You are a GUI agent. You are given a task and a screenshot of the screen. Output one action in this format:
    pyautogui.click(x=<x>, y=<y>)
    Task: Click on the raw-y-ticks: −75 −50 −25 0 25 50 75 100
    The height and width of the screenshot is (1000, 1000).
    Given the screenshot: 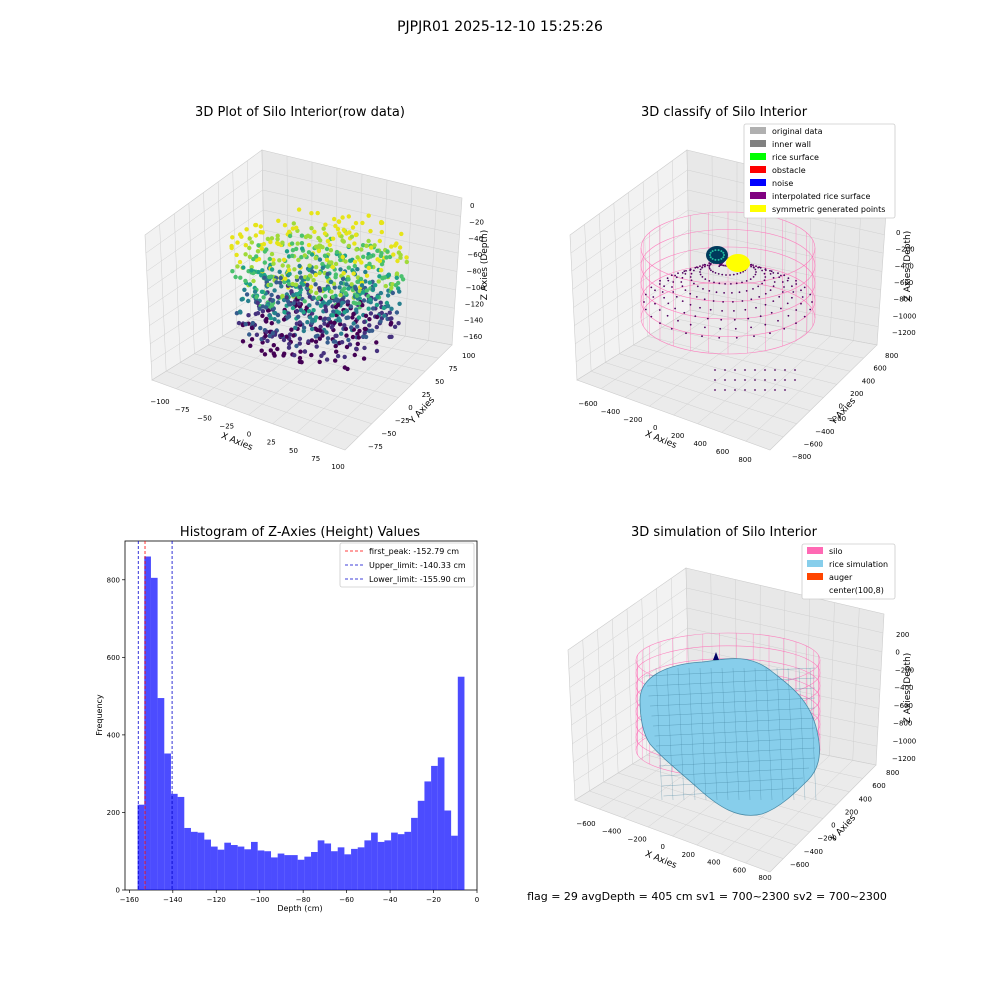 What is the action you would take?
    pyautogui.click(x=421, y=401)
    